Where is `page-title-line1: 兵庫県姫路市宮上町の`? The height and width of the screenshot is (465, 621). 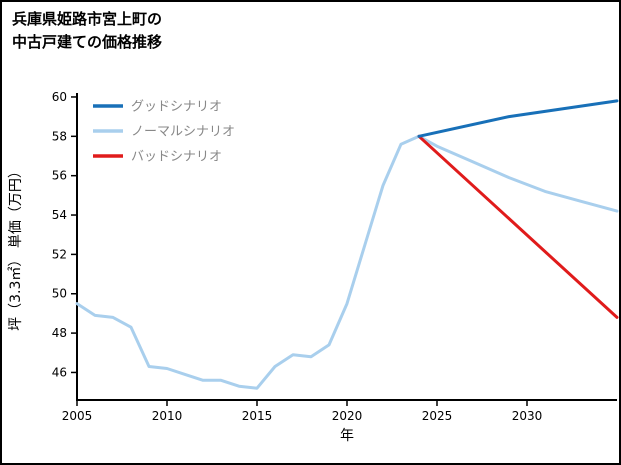
page-title-line1: 兵庫県姫路市宮上町の is located at coordinates (87, 19).